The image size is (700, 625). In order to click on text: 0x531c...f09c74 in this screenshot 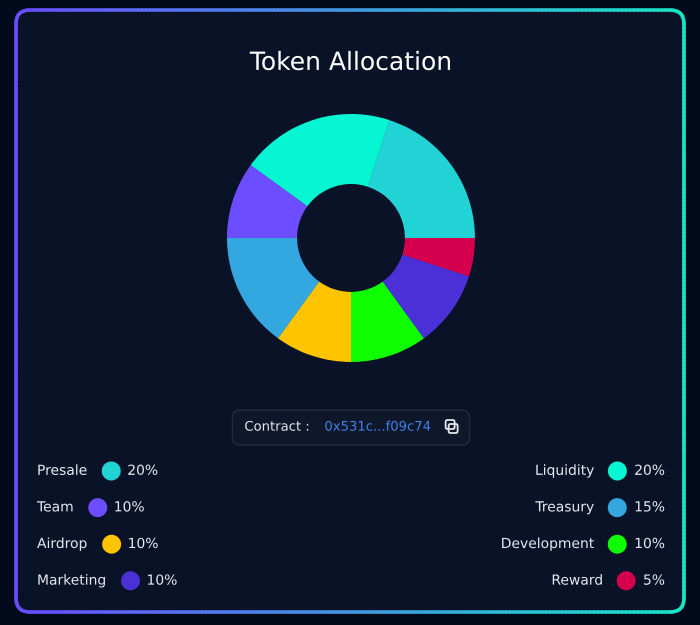, I will do `click(377, 425)`.